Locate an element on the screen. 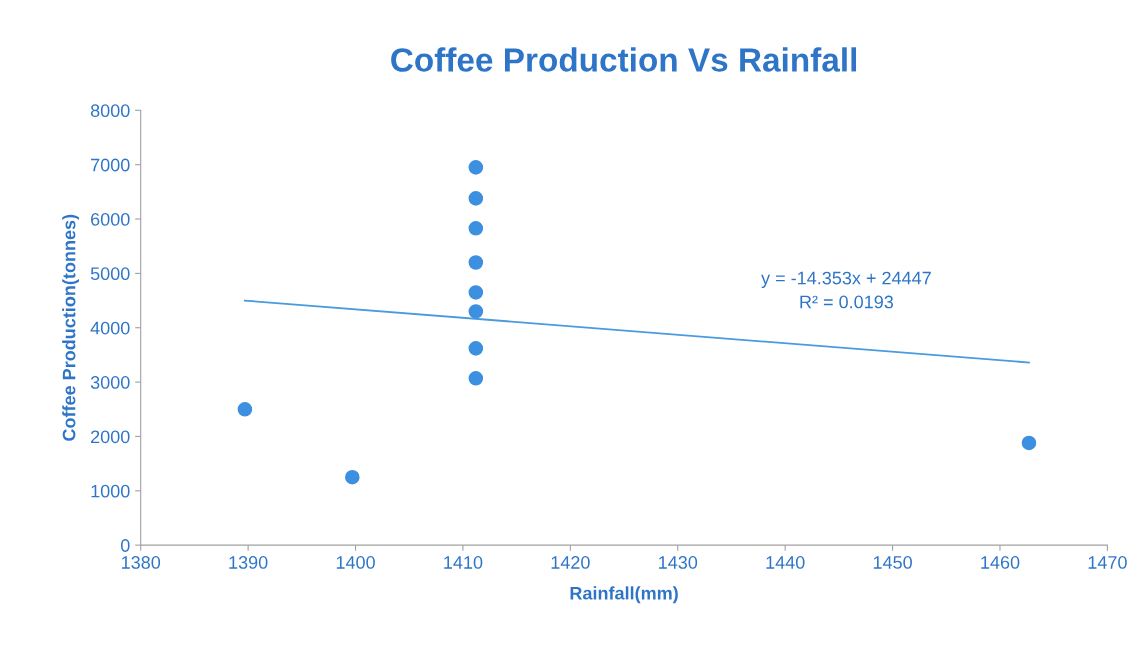 Image resolution: width=1144 pixels, height=649 pixels. x-tick-label: 1410 is located at coordinates (463, 562).